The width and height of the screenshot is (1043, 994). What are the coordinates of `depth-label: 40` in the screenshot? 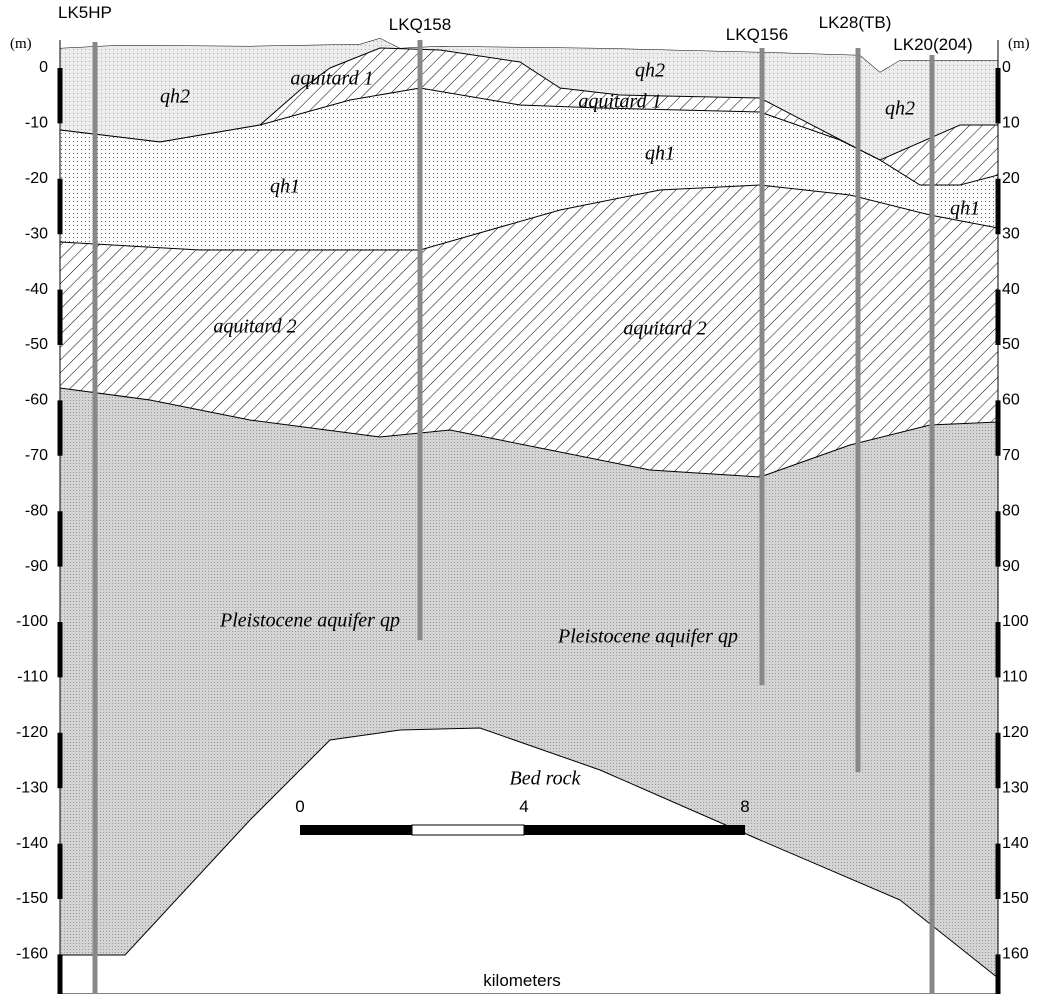 It's located at (1011, 289).